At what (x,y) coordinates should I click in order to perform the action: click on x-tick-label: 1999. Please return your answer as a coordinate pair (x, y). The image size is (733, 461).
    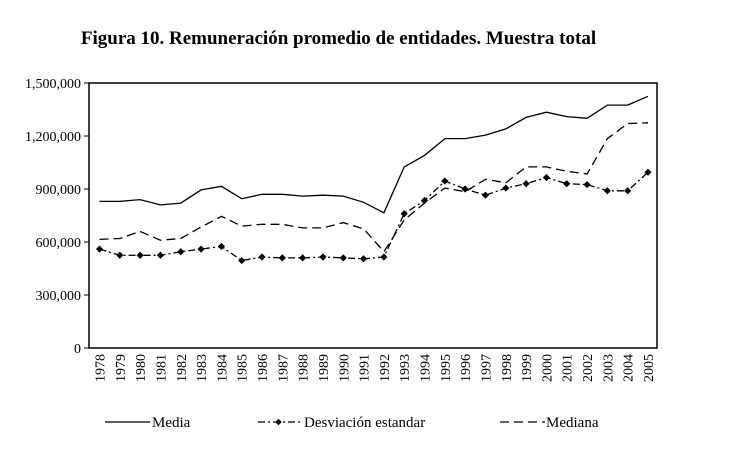
    Looking at the image, I should click on (527, 368).